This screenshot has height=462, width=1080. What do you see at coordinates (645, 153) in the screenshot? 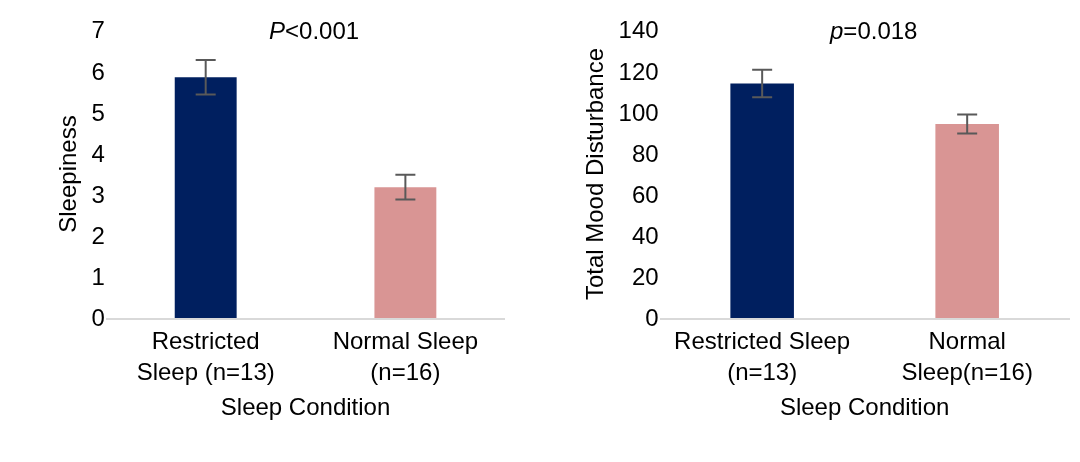
I see `y-tick-label: 80` at bounding box center [645, 153].